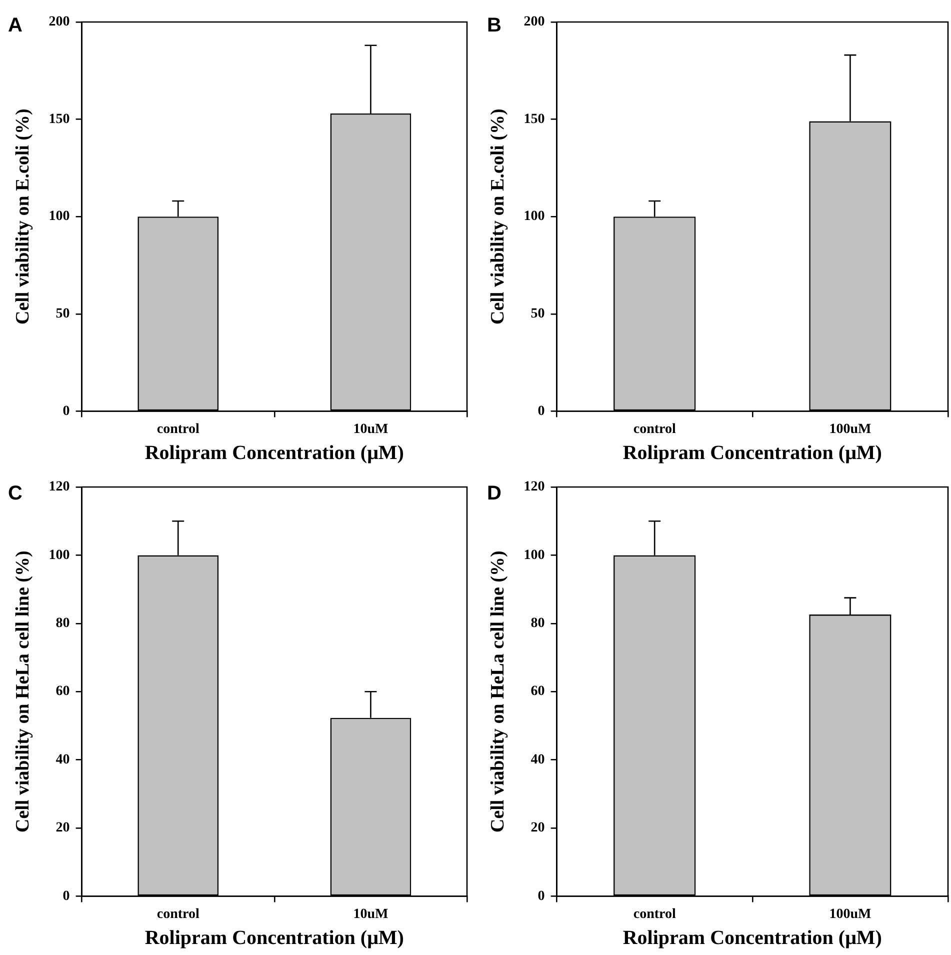 This screenshot has width=951, height=955. What do you see at coordinates (15, 25) in the screenshot?
I see `chart-title: A` at bounding box center [15, 25].